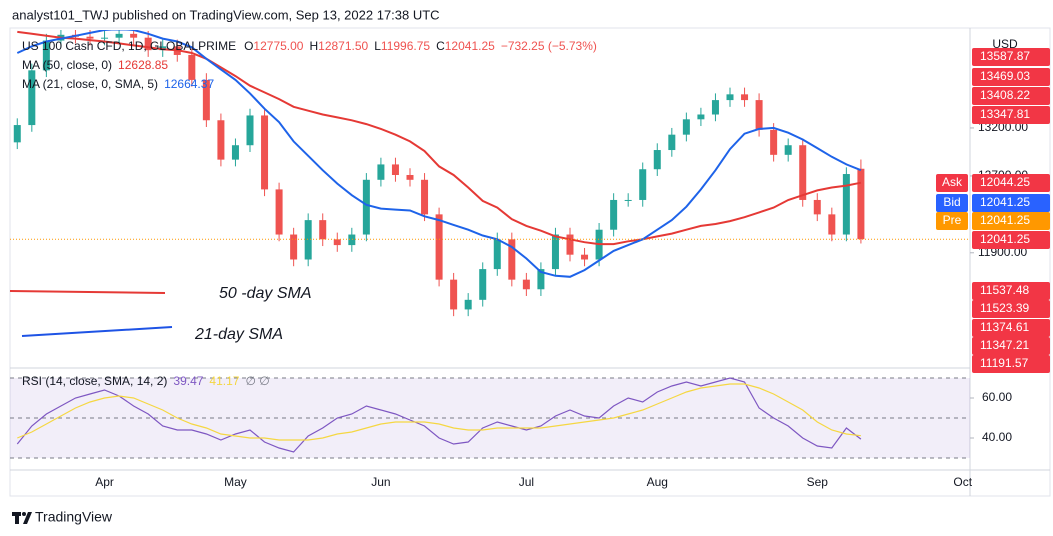 The height and width of the screenshot is (536, 1053). What do you see at coordinates (87, 292) in the screenshot?
I see `annotation-line-red` at bounding box center [87, 292].